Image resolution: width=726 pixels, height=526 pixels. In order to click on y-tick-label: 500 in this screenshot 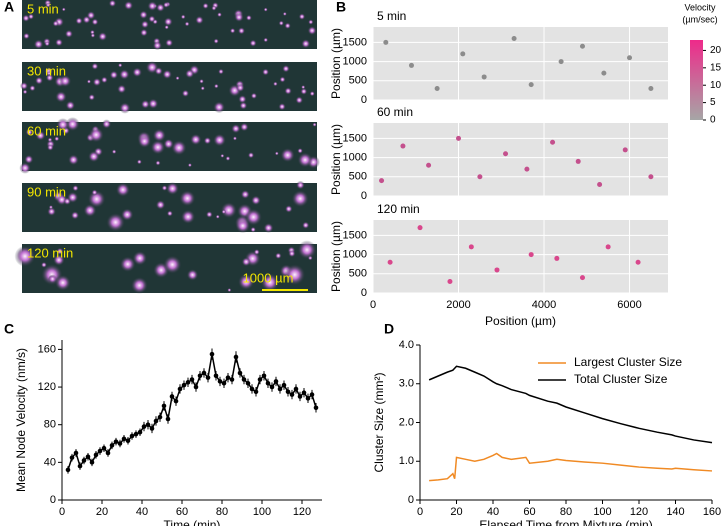, I will do `click(358, 81)`.